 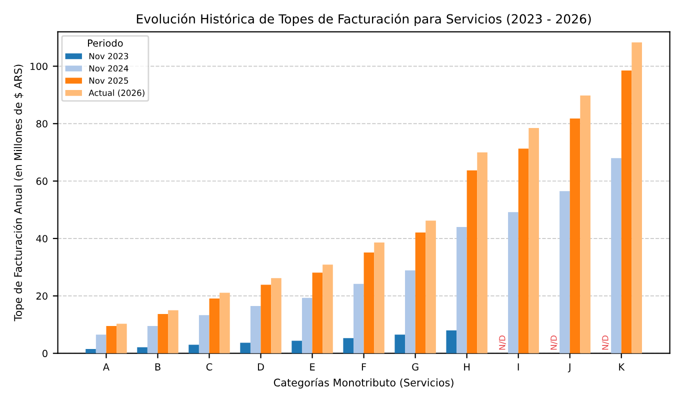 What do you see at coordinates (18, 193) in the screenshot?
I see `y-axis-title: Tope de Facturación Anual (en Millones de $ ARS)` at bounding box center [18, 193].